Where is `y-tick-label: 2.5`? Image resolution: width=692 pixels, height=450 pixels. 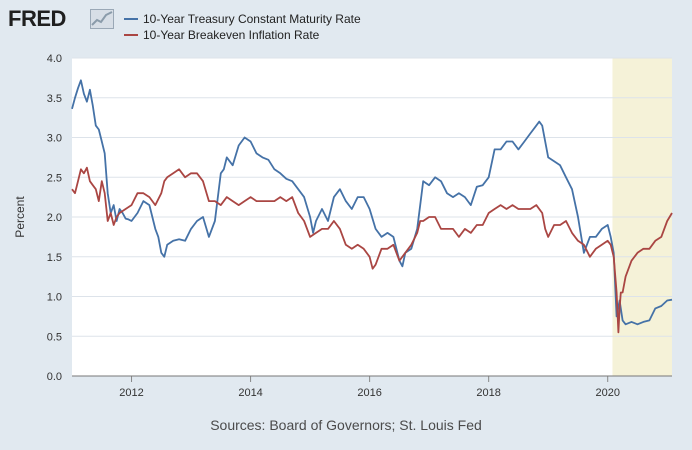 y-tick-label: 2.5 is located at coordinates (54, 178).